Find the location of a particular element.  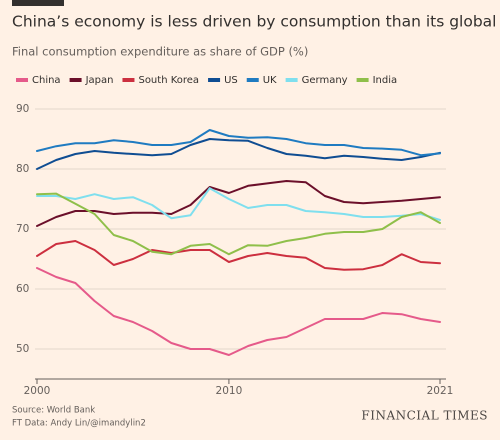

legend-label: India is located at coordinates (385, 80).